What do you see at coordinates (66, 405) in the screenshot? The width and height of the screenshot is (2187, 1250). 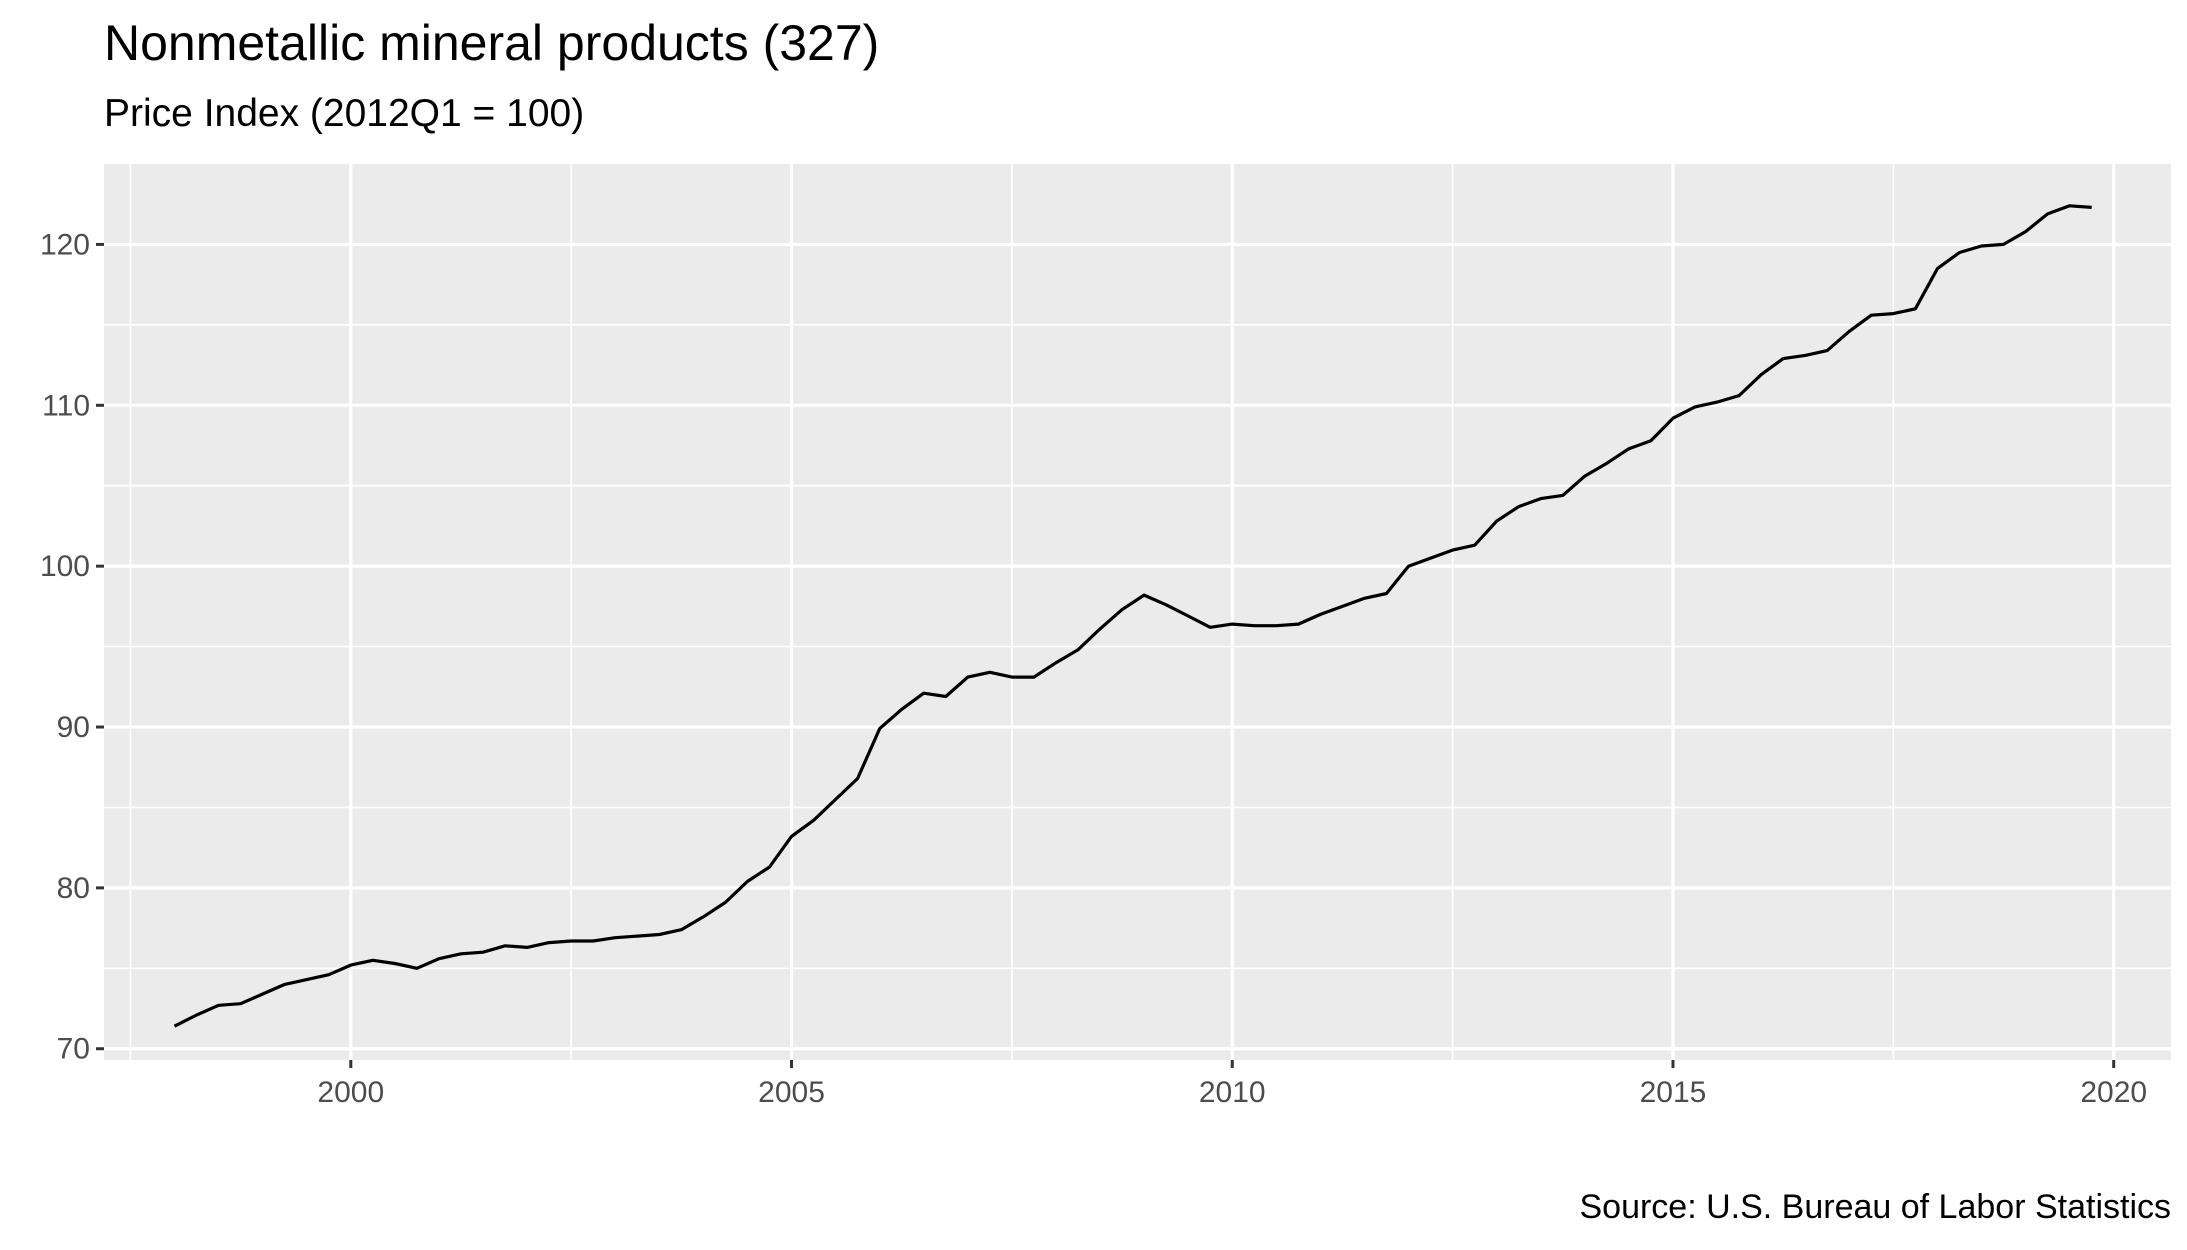 I see `y-tick-label: 110` at bounding box center [66, 405].